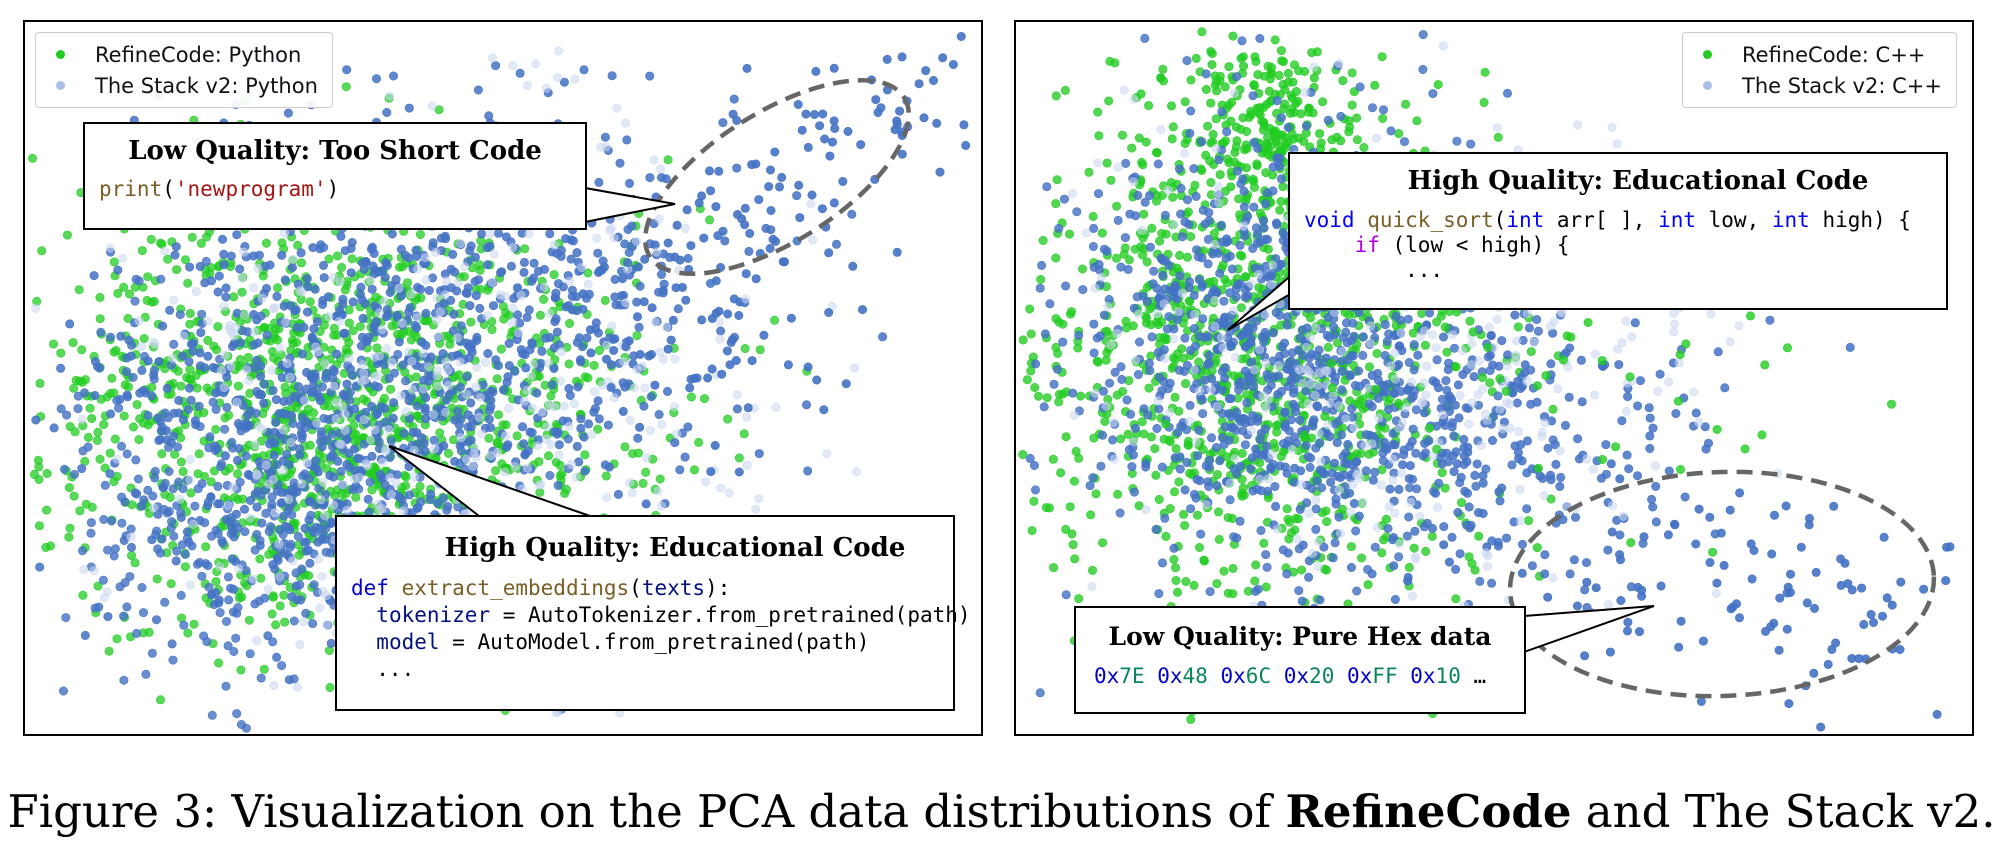 The image size is (2003, 850). Describe the element at coordinates (675, 548) in the screenshot. I see `callout-title: High Quality: Educational Code` at that location.